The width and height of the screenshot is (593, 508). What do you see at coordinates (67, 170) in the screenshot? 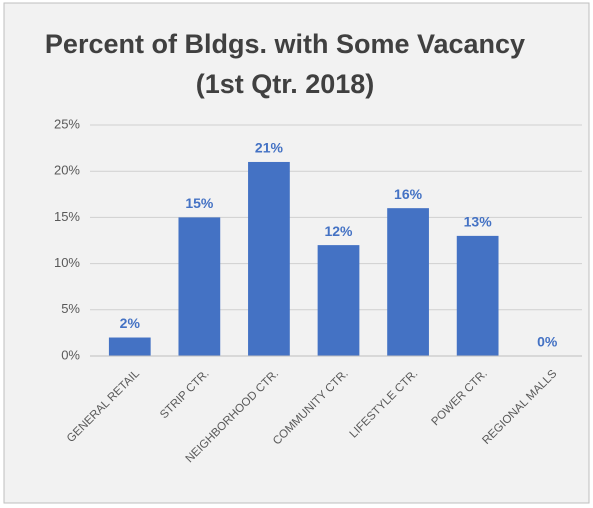
I see `y-tick-label: 20%` at bounding box center [67, 170].